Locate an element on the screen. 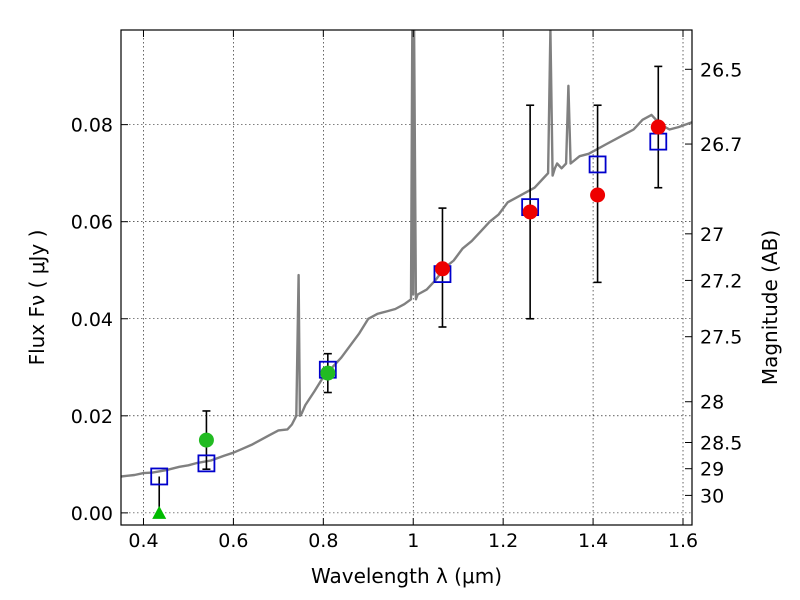 The image size is (800, 600). y-tick-label-left: 0.08 is located at coordinates (92, 126).